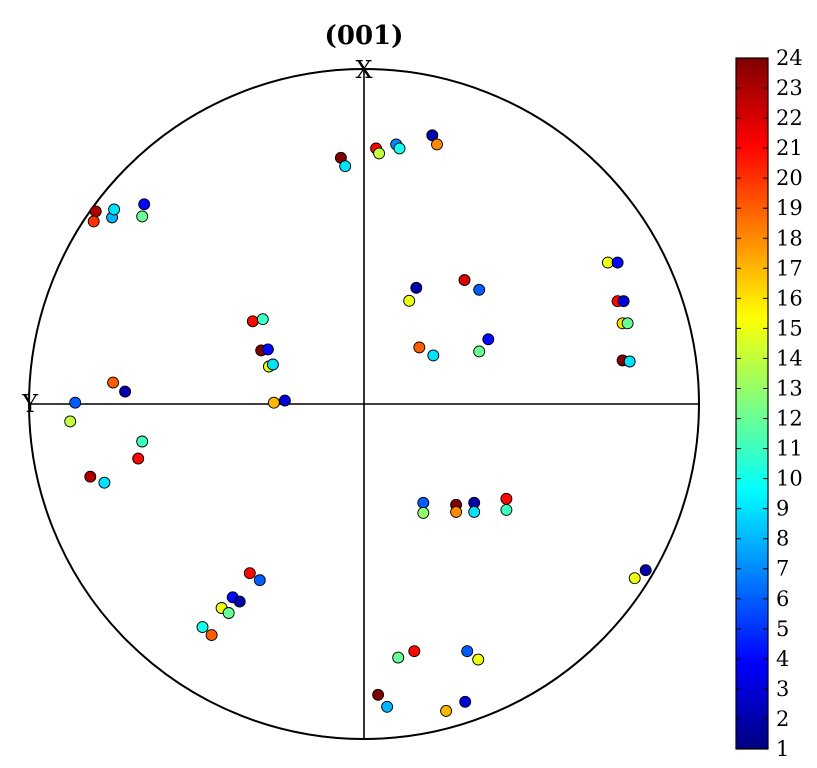 The width and height of the screenshot is (817, 768). Describe the element at coordinates (363, 70) in the screenshot. I see `x-direction-label: X` at that location.